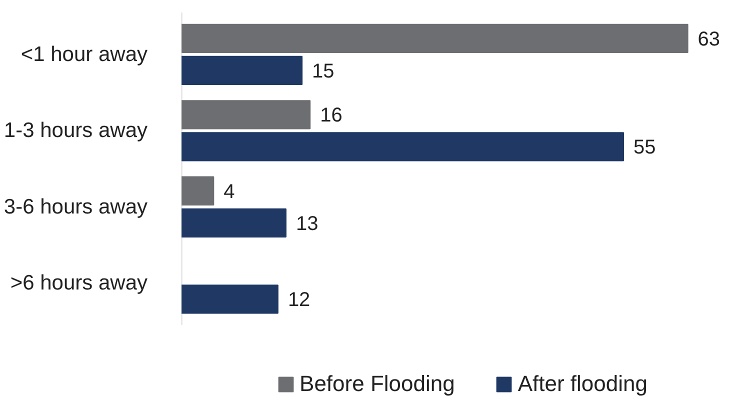 This screenshot has height=407, width=743. Describe the element at coordinates (645, 147) in the screenshot. I see `data-label: 55` at that location.